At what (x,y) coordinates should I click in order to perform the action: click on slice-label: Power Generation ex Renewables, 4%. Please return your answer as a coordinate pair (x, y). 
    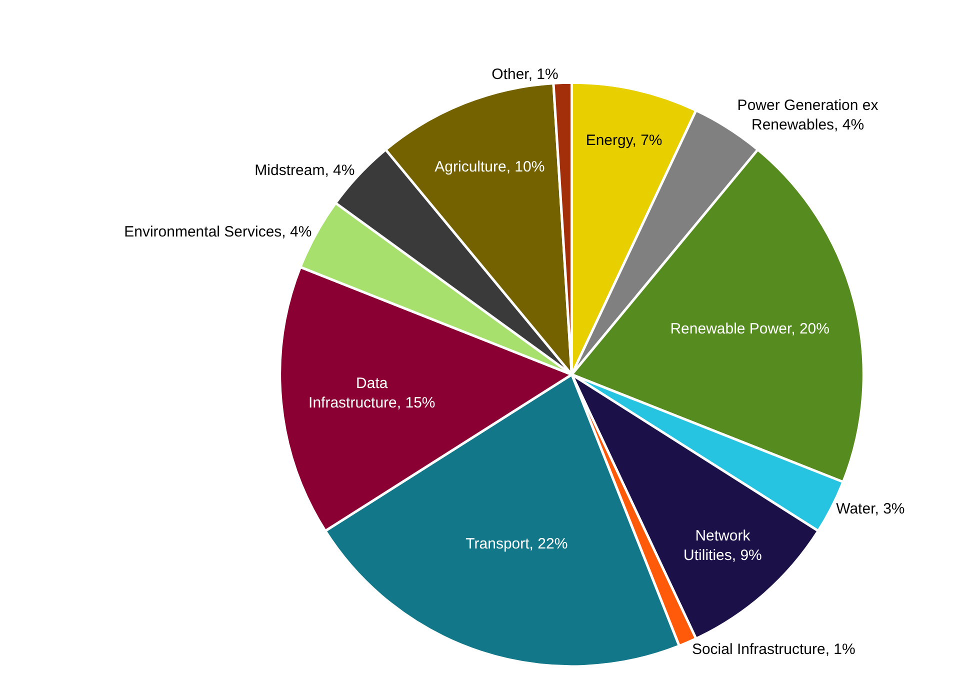
    Looking at the image, I should click on (808, 115).